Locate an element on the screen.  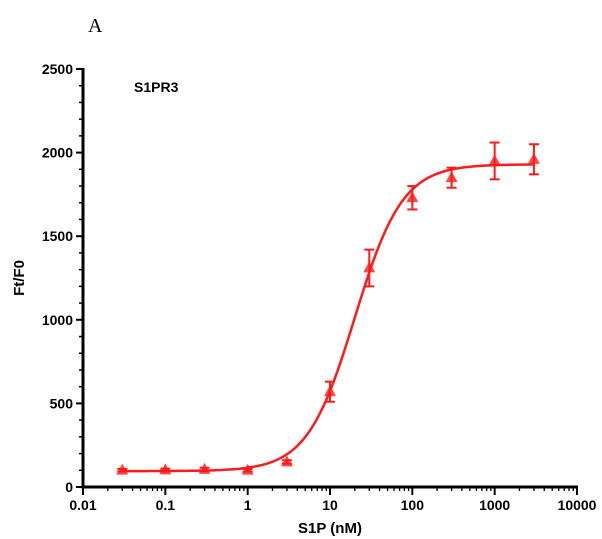
y-tick-label: 0 is located at coordinates (69, 487).